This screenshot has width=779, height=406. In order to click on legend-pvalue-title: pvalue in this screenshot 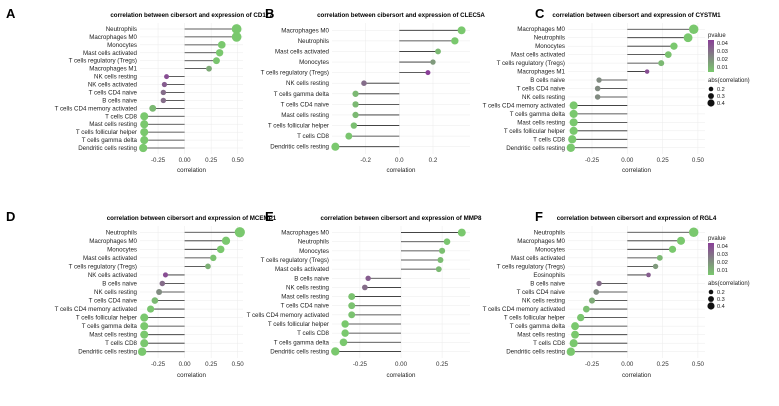, I will do `click(717, 36)`.